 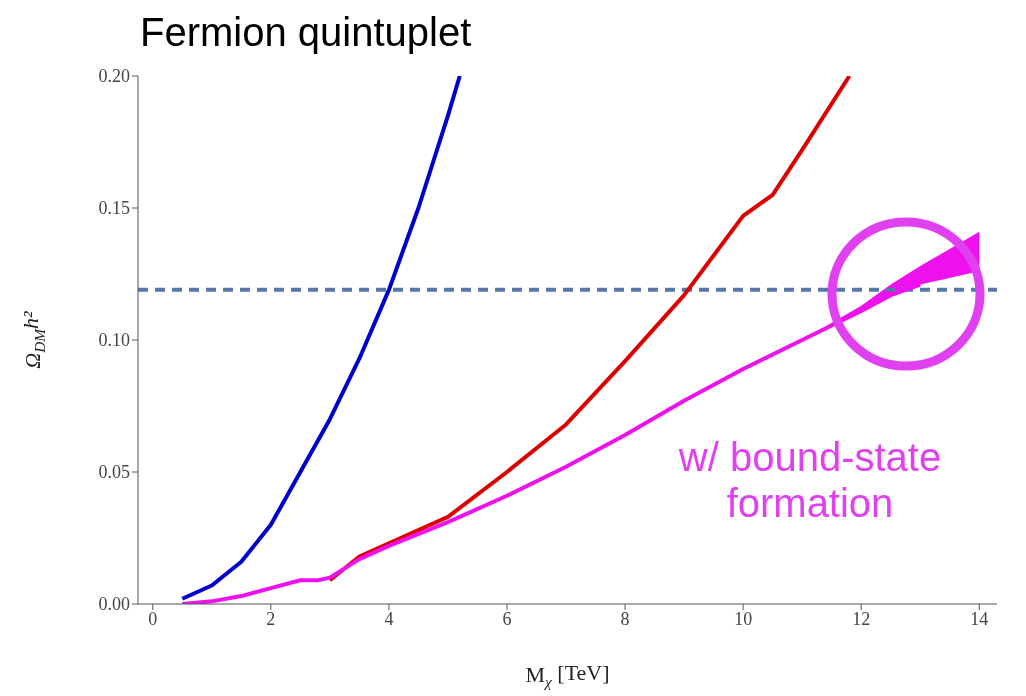 What do you see at coordinates (153, 618) in the screenshot?
I see `x-tick-label: 0` at bounding box center [153, 618].